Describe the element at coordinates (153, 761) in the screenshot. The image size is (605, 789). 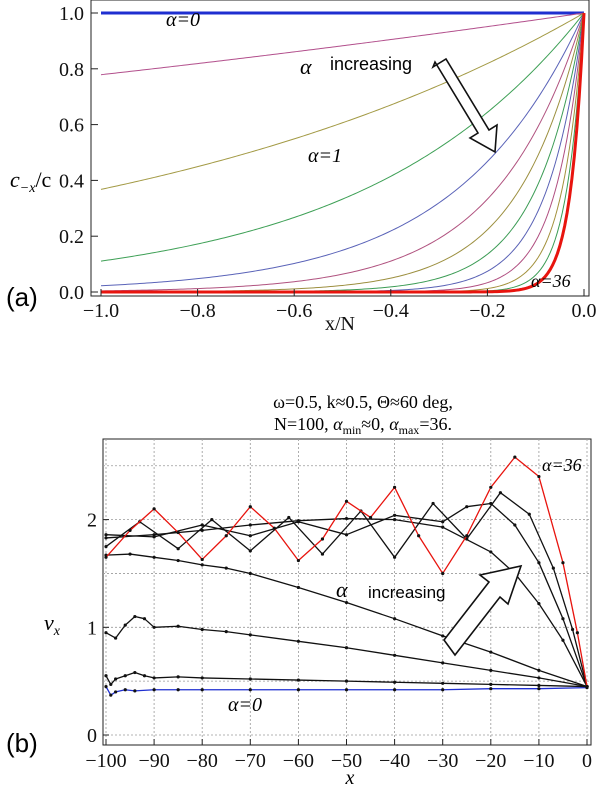
I see `b-xtick-label: −90` at that location.